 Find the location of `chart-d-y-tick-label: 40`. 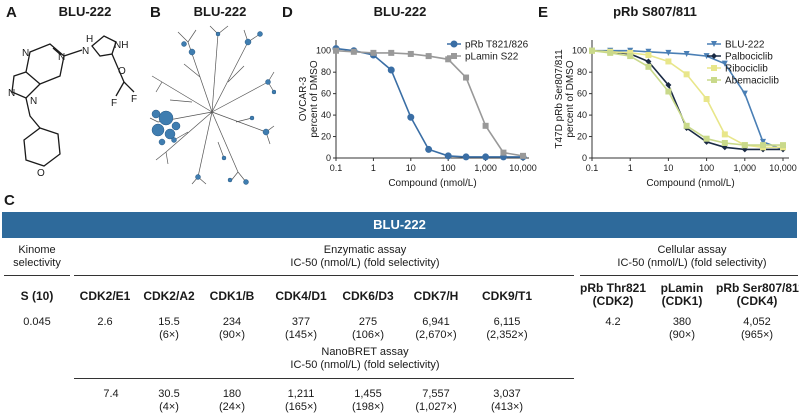

chart-d-y-tick-label: 40 is located at coordinates (326, 115).